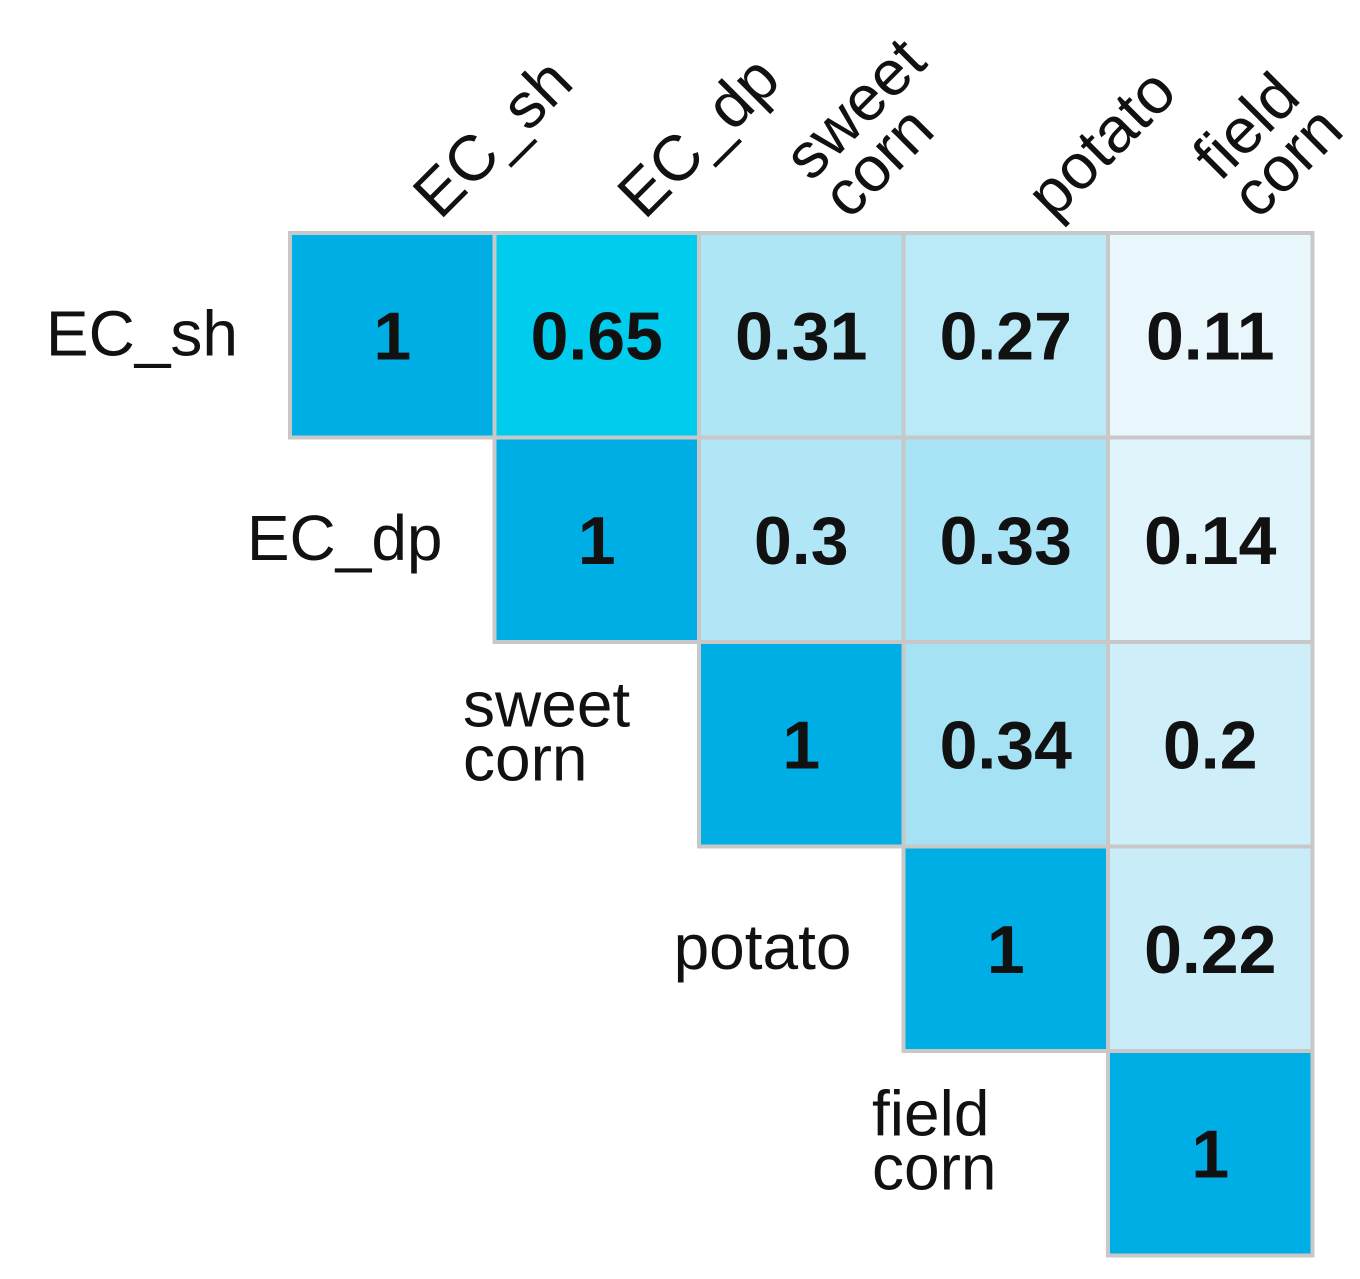  I want to click on cell-value-ec-sh-potato: 0.27, so click(1006, 336).